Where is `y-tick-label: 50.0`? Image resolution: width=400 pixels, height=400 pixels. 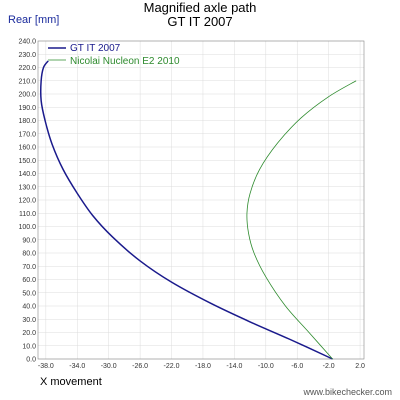 y-tick-label: 50.0 is located at coordinates (29, 293).